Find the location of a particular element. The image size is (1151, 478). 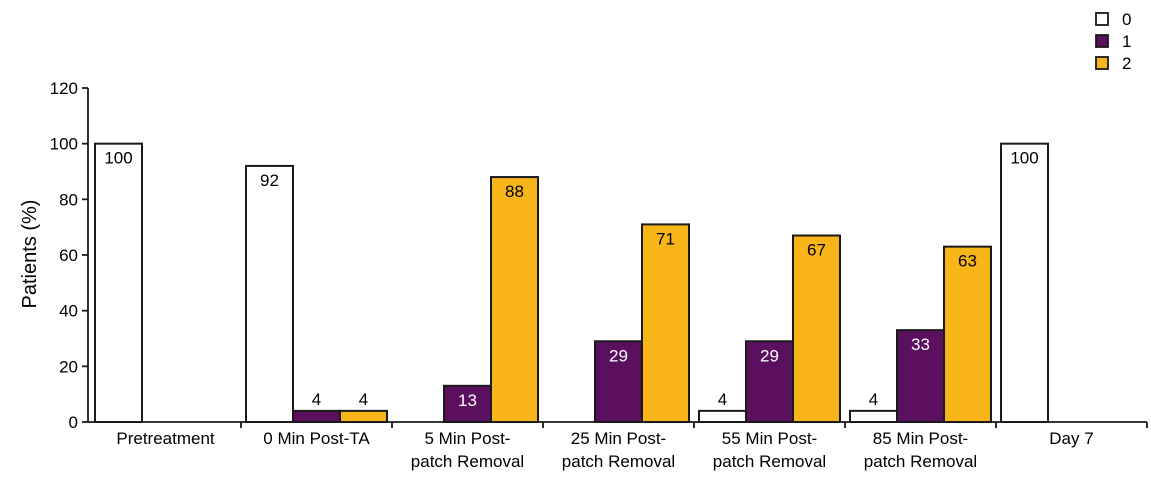

bar-label-1-2: 13 is located at coordinates (467, 400).